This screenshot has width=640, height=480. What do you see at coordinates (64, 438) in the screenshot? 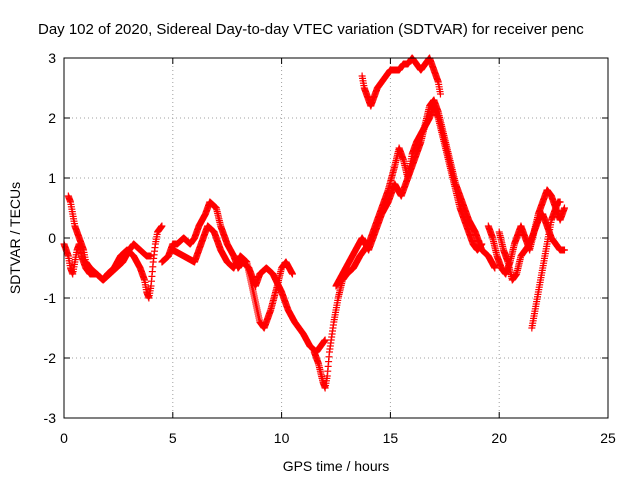
I see `x-tick-label: 0` at bounding box center [64, 438].